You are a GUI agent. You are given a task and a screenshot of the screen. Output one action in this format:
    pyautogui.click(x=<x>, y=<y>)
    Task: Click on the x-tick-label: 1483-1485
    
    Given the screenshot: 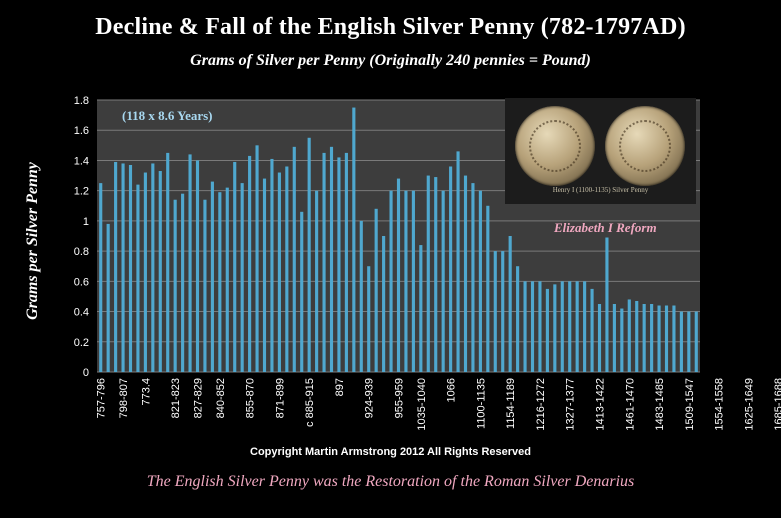 What is the action you would take?
    pyautogui.click(x=660, y=404)
    